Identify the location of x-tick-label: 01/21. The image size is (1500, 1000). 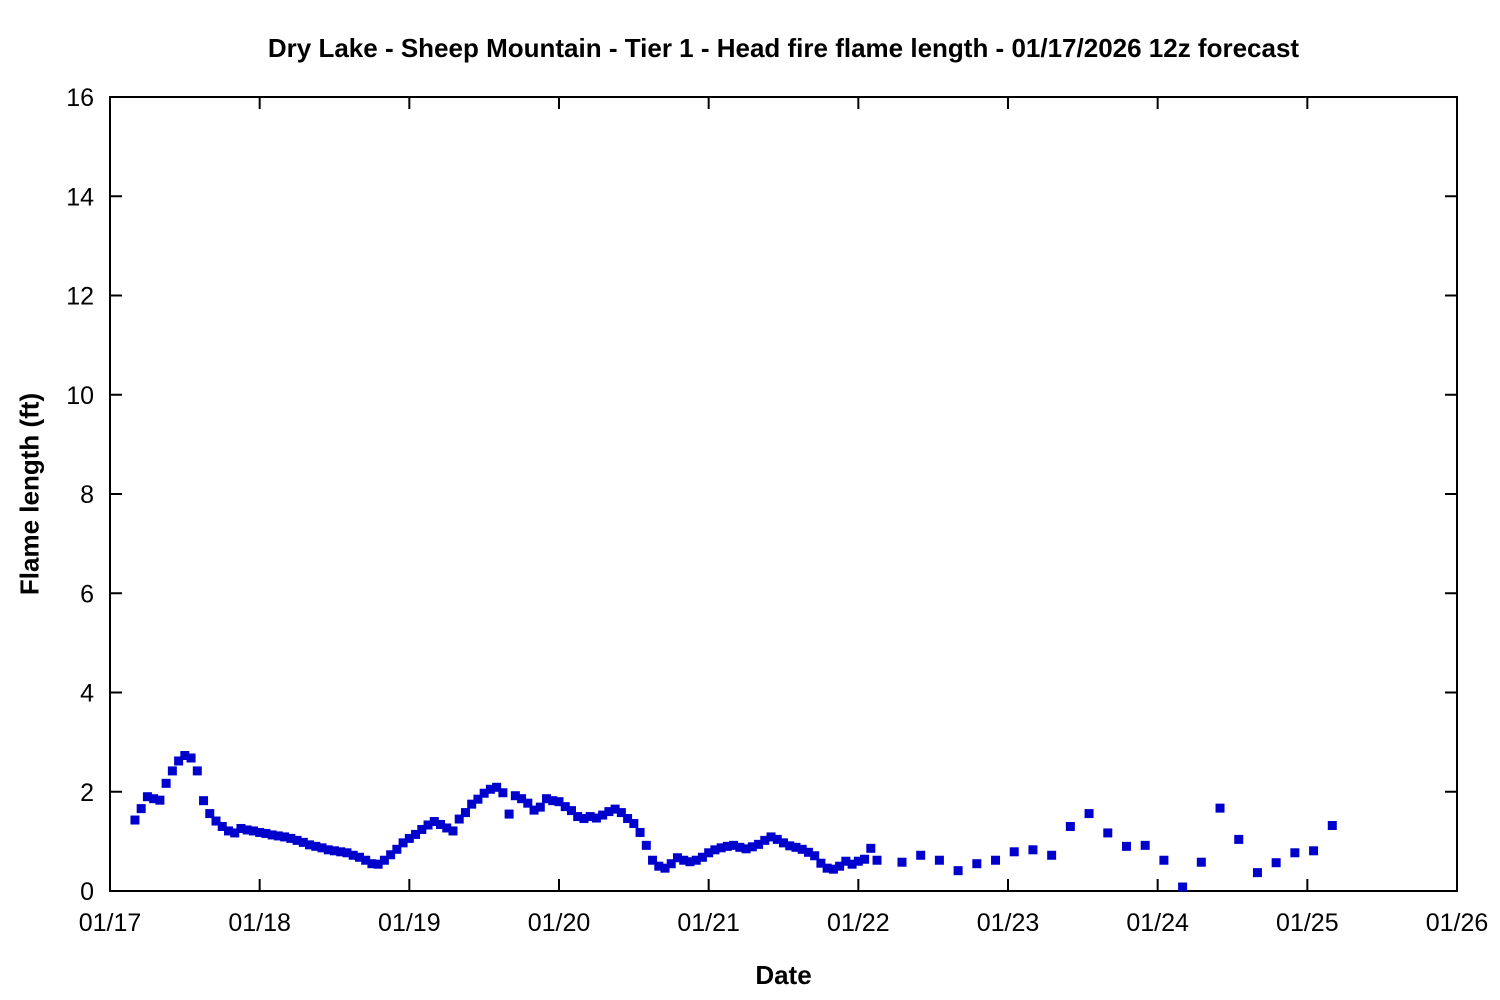
(708, 923).